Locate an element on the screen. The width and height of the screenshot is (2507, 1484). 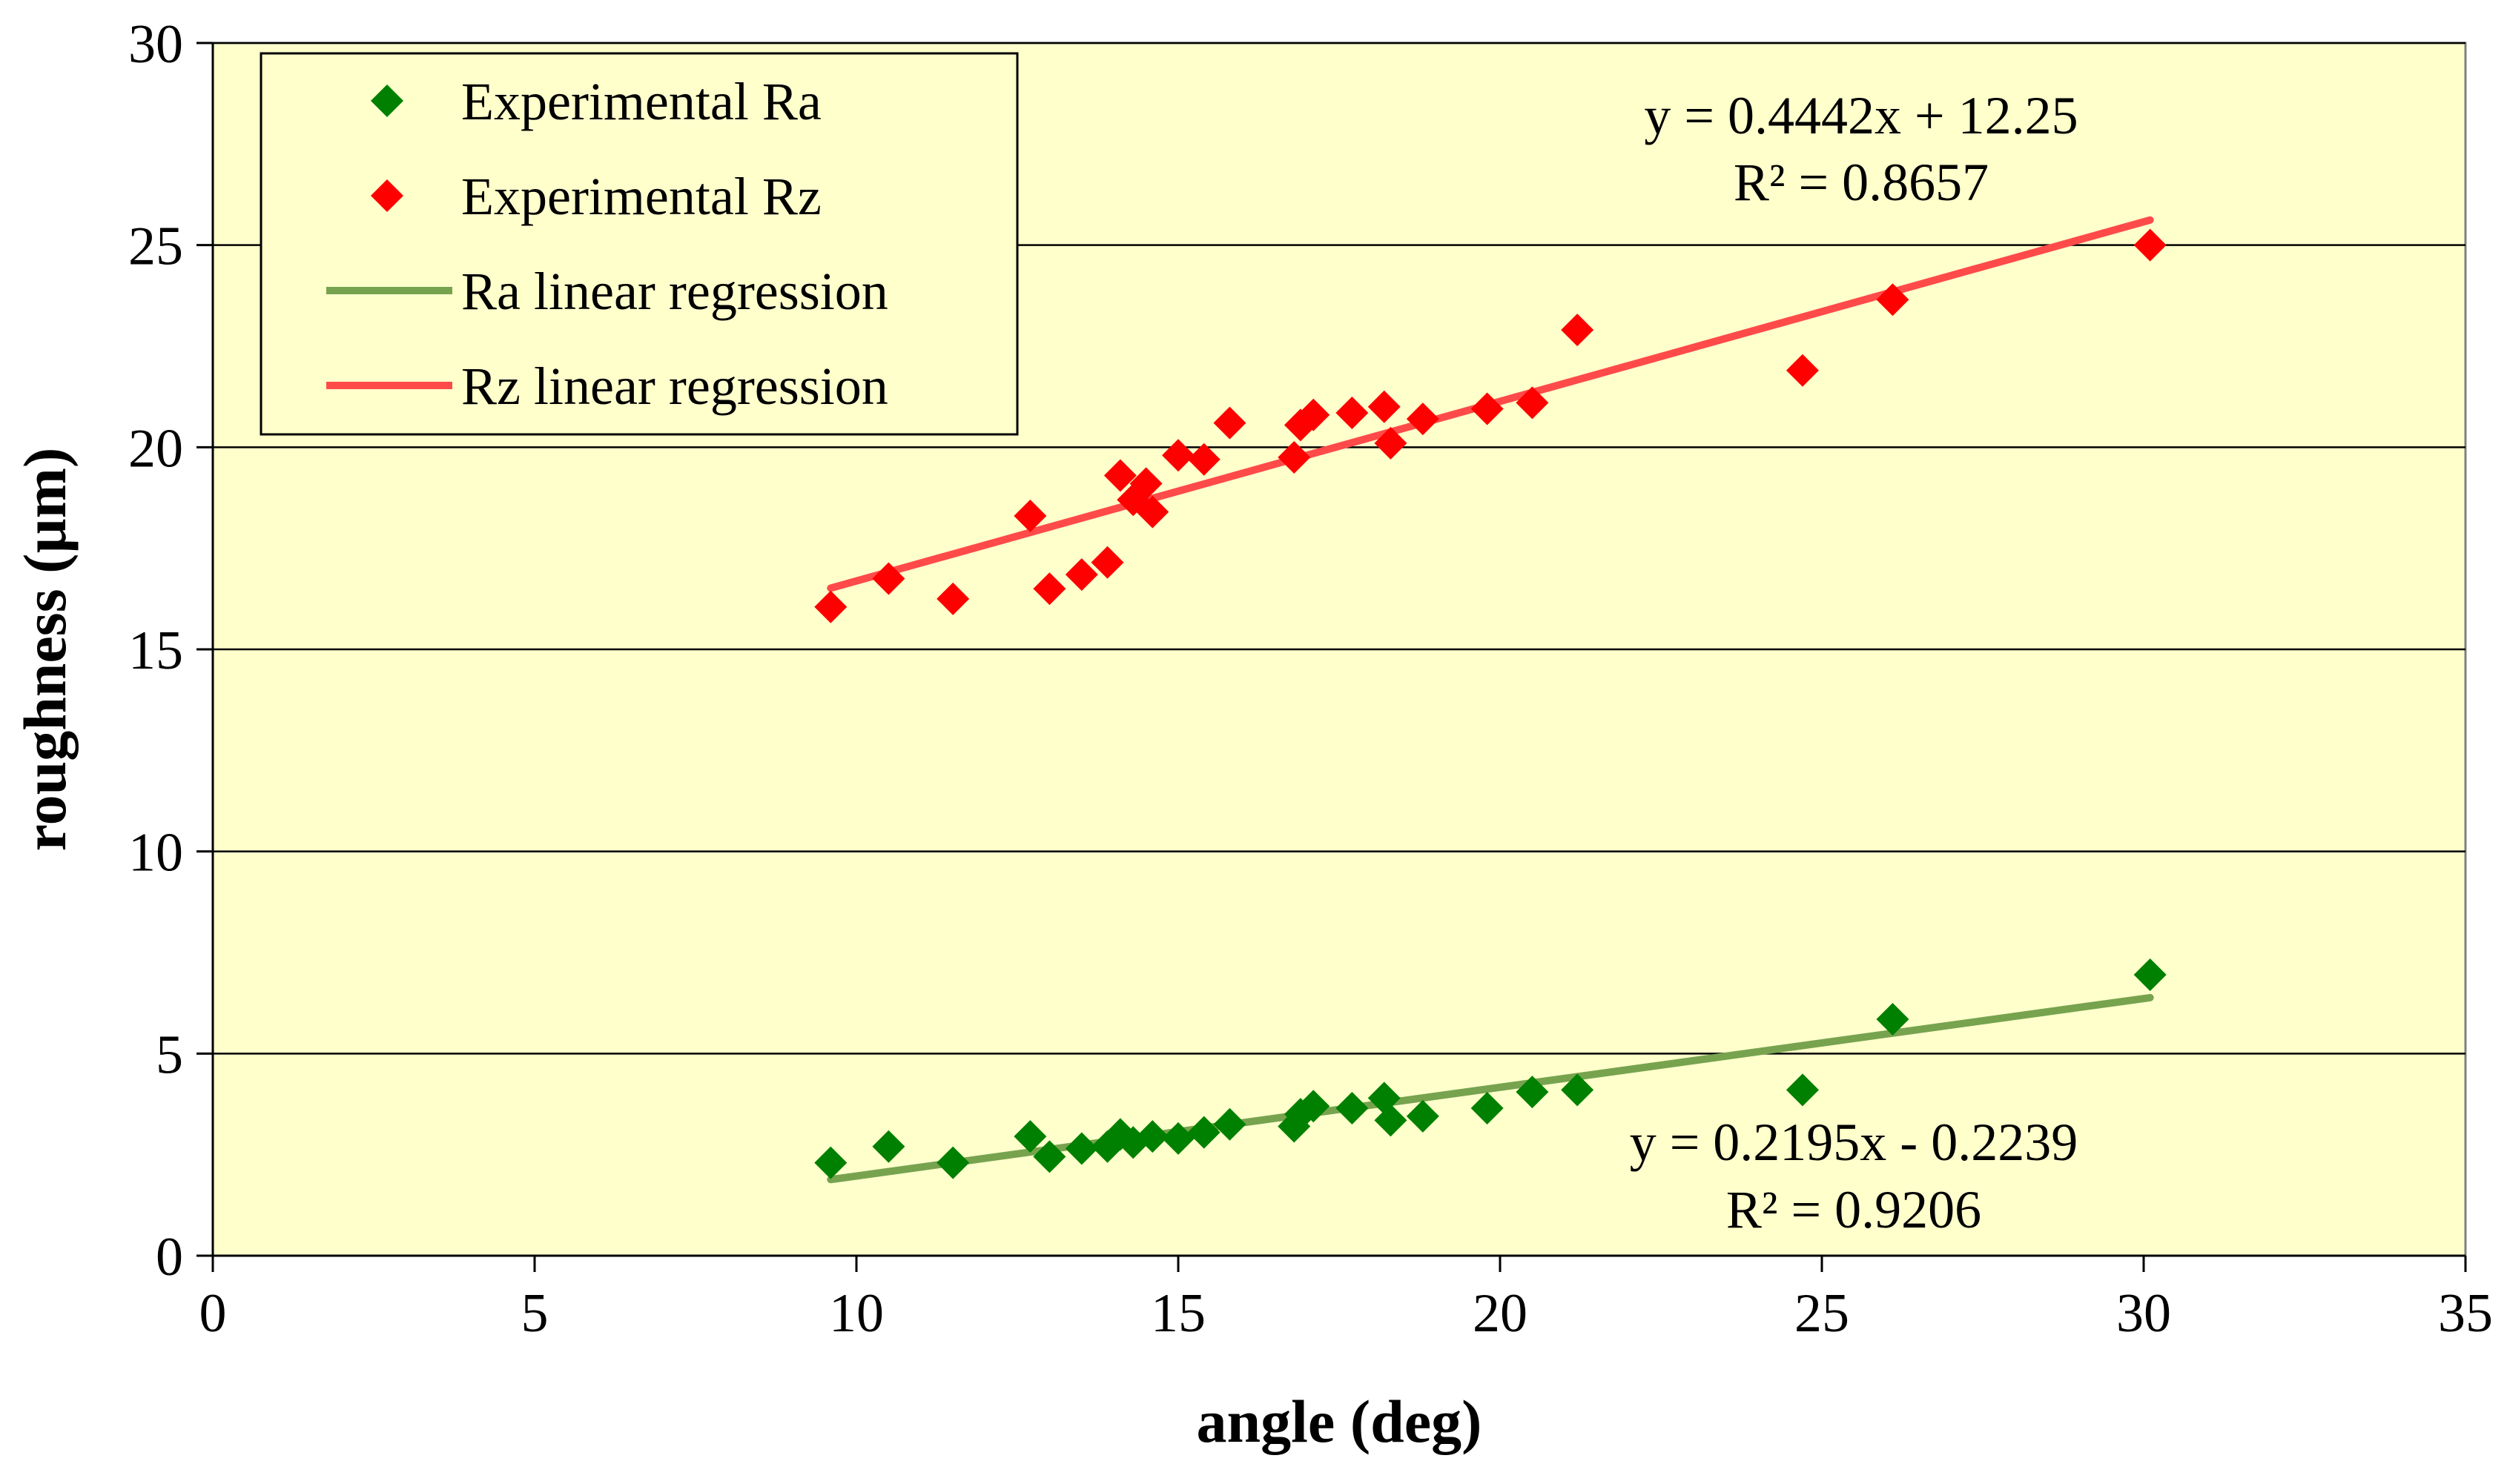
x-tick-label-30: 30 is located at coordinates (2143, 1313).